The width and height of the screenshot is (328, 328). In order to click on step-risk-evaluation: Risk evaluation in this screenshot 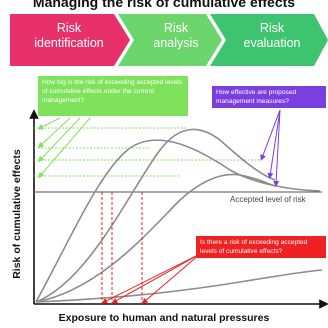, I will do `click(272, 36)`.